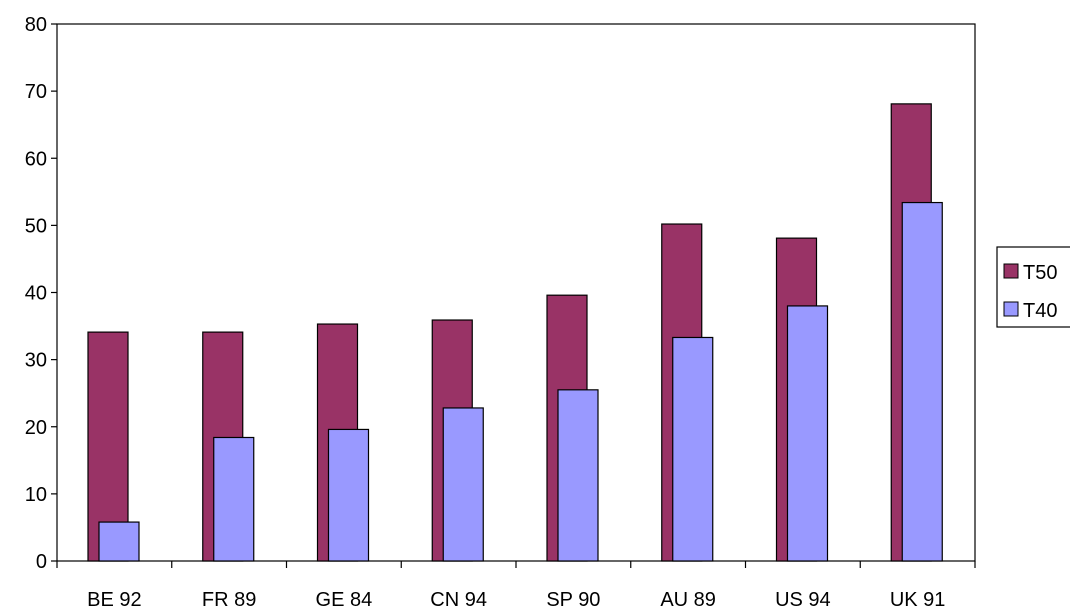 This screenshot has height=610, width=1070. I want to click on legend-label-t40: T40, so click(1040, 311).